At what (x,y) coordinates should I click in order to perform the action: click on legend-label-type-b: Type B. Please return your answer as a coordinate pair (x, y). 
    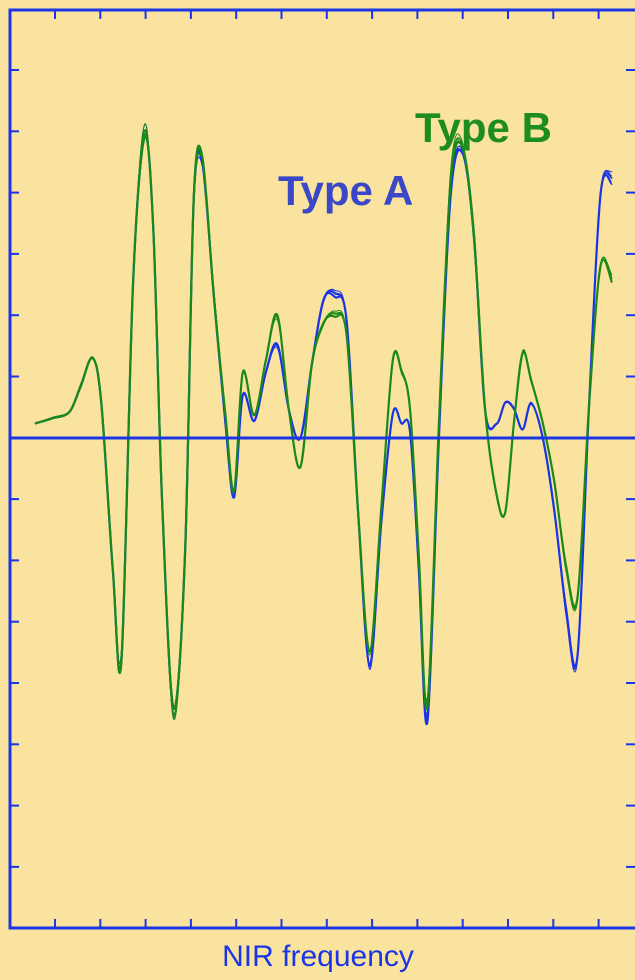
    Looking at the image, I should click on (483, 127).